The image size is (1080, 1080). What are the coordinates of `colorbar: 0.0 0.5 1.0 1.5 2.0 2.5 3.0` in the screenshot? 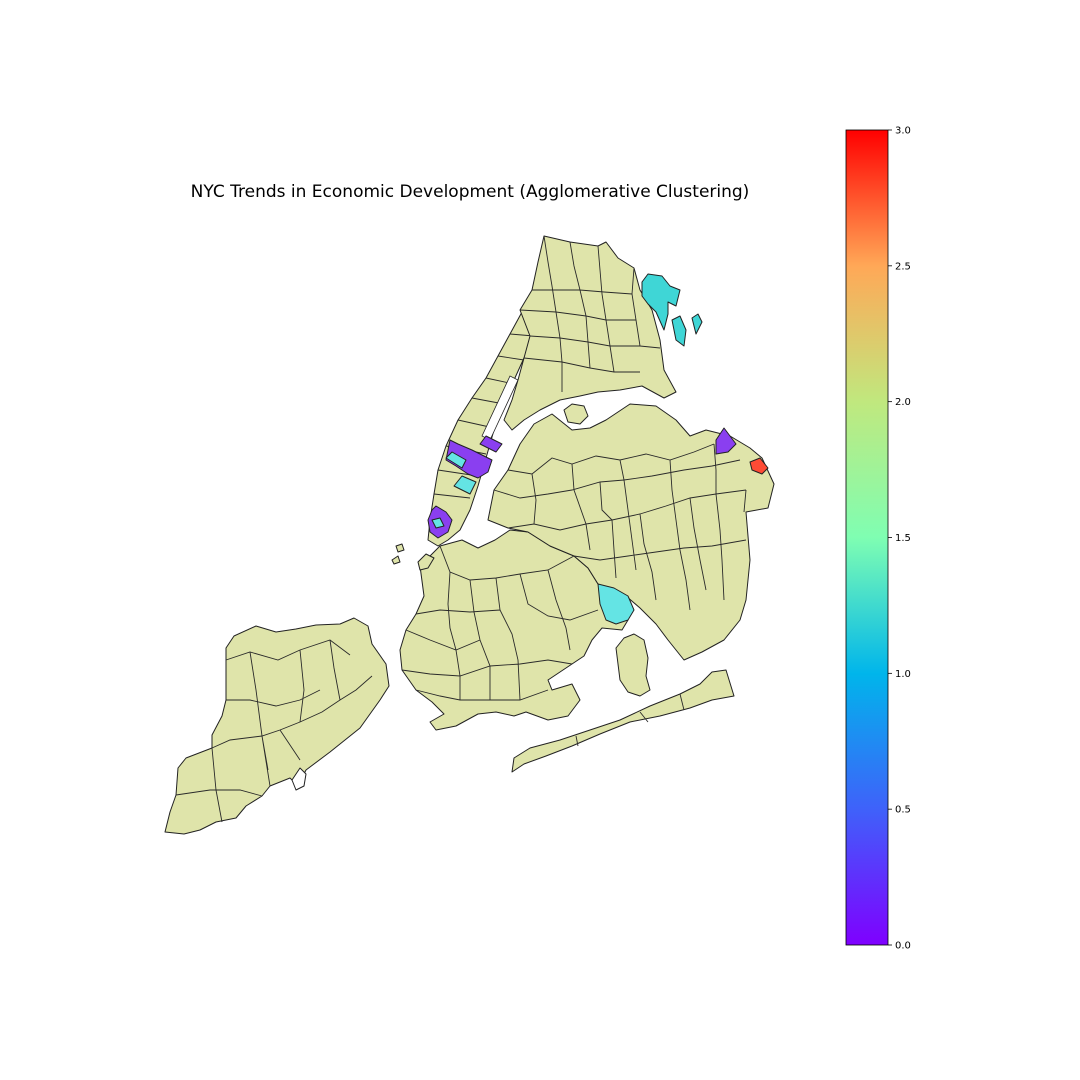 It's located at (878, 539).